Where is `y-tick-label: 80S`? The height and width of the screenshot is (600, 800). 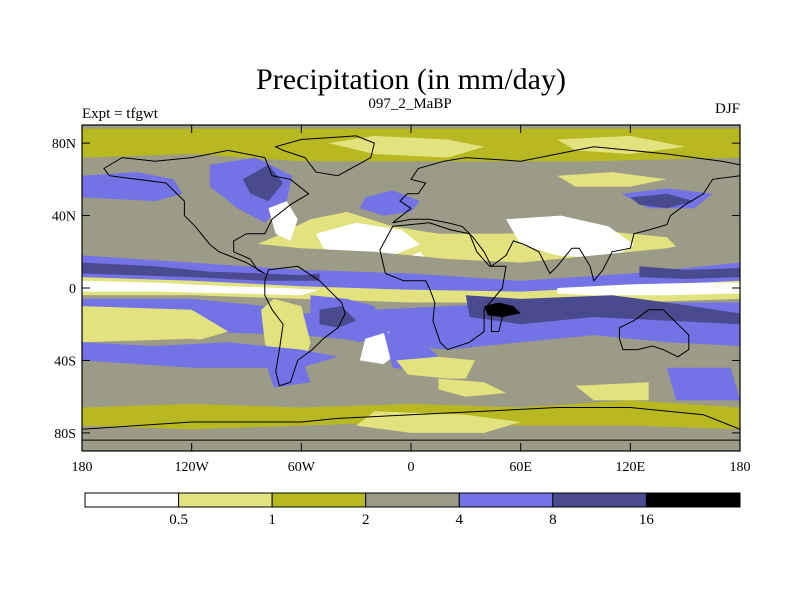 y-tick-label: 80S is located at coordinates (65, 434).